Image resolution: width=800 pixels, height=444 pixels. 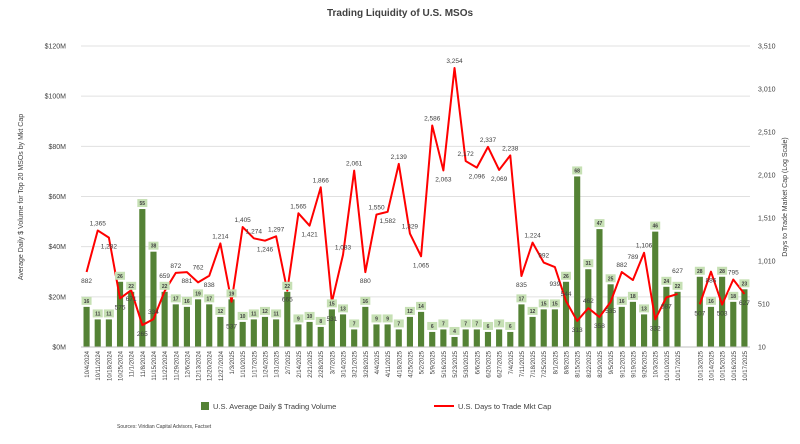 What do you see at coordinates (298, 206) in the screenshot?
I see `line-data-label: 1,565` at bounding box center [298, 206].